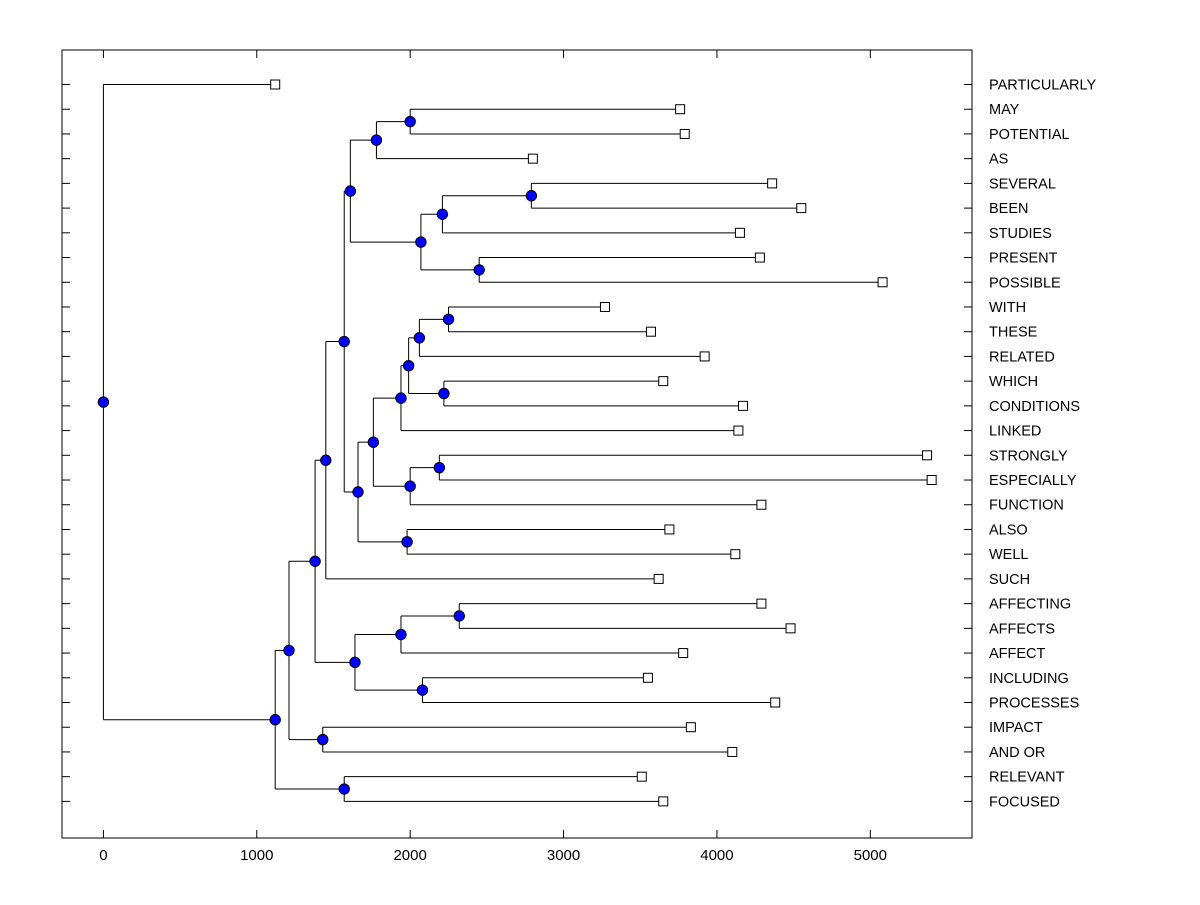 This screenshot has height=905, width=1200. What do you see at coordinates (1020, 234) in the screenshot?
I see `leaf-label: STUDIES` at bounding box center [1020, 234].